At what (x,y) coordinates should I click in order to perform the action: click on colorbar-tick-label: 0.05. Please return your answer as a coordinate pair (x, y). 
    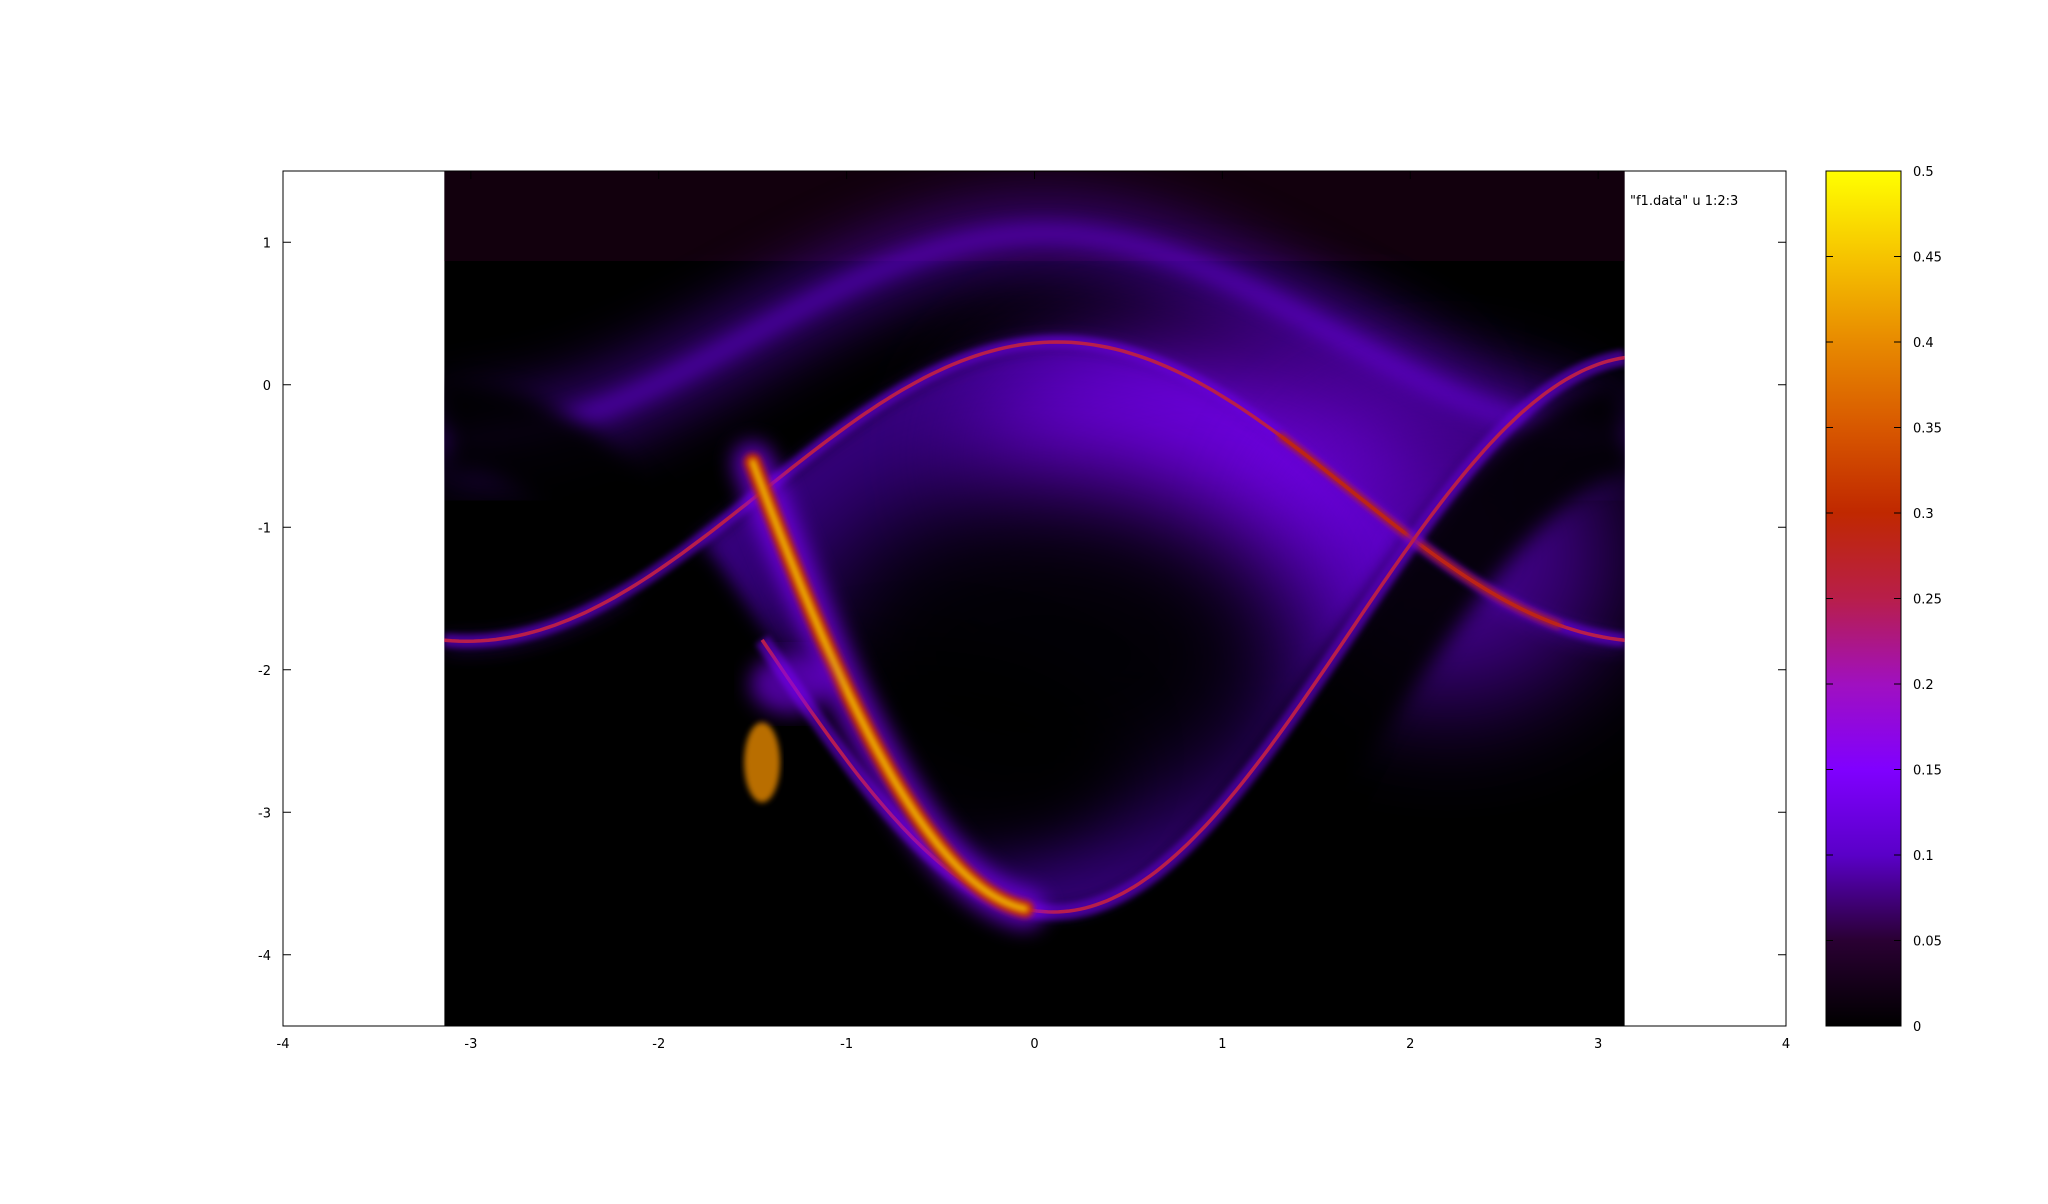
    Looking at the image, I should click on (1927, 942).